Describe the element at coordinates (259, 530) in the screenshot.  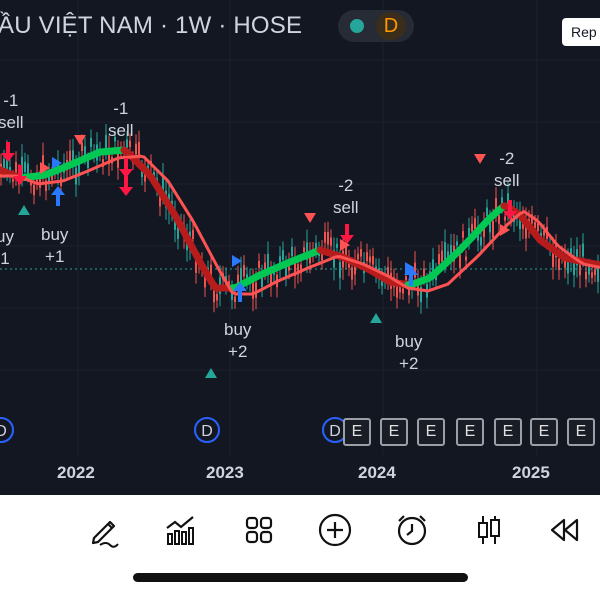
I see `layout-grid-icon` at that location.